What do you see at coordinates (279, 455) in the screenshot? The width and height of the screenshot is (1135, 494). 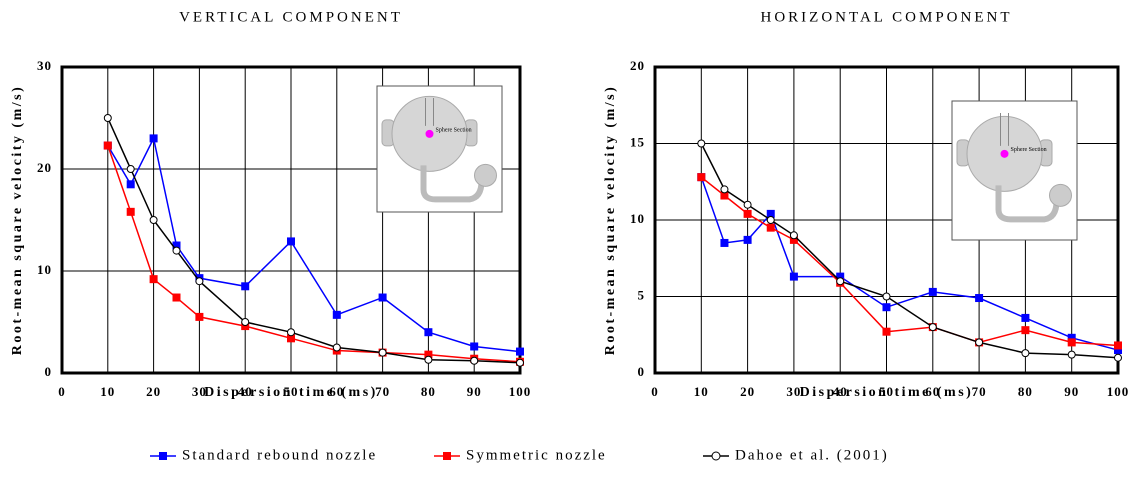 I see `legend-label: Standard rebound nozzle` at bounding box center [279, 455].